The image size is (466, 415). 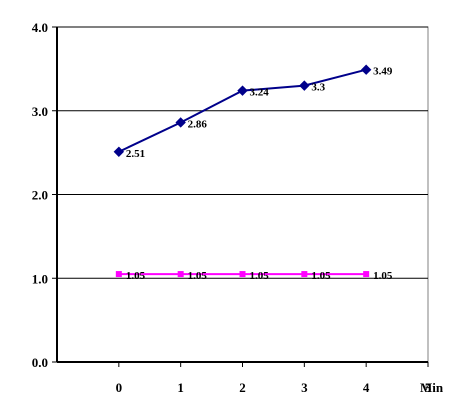 What do you see at coordinates (198, 124) in the screenshot?
I see `series-0-label-1: 2.86` at bounding box center [198, 124].